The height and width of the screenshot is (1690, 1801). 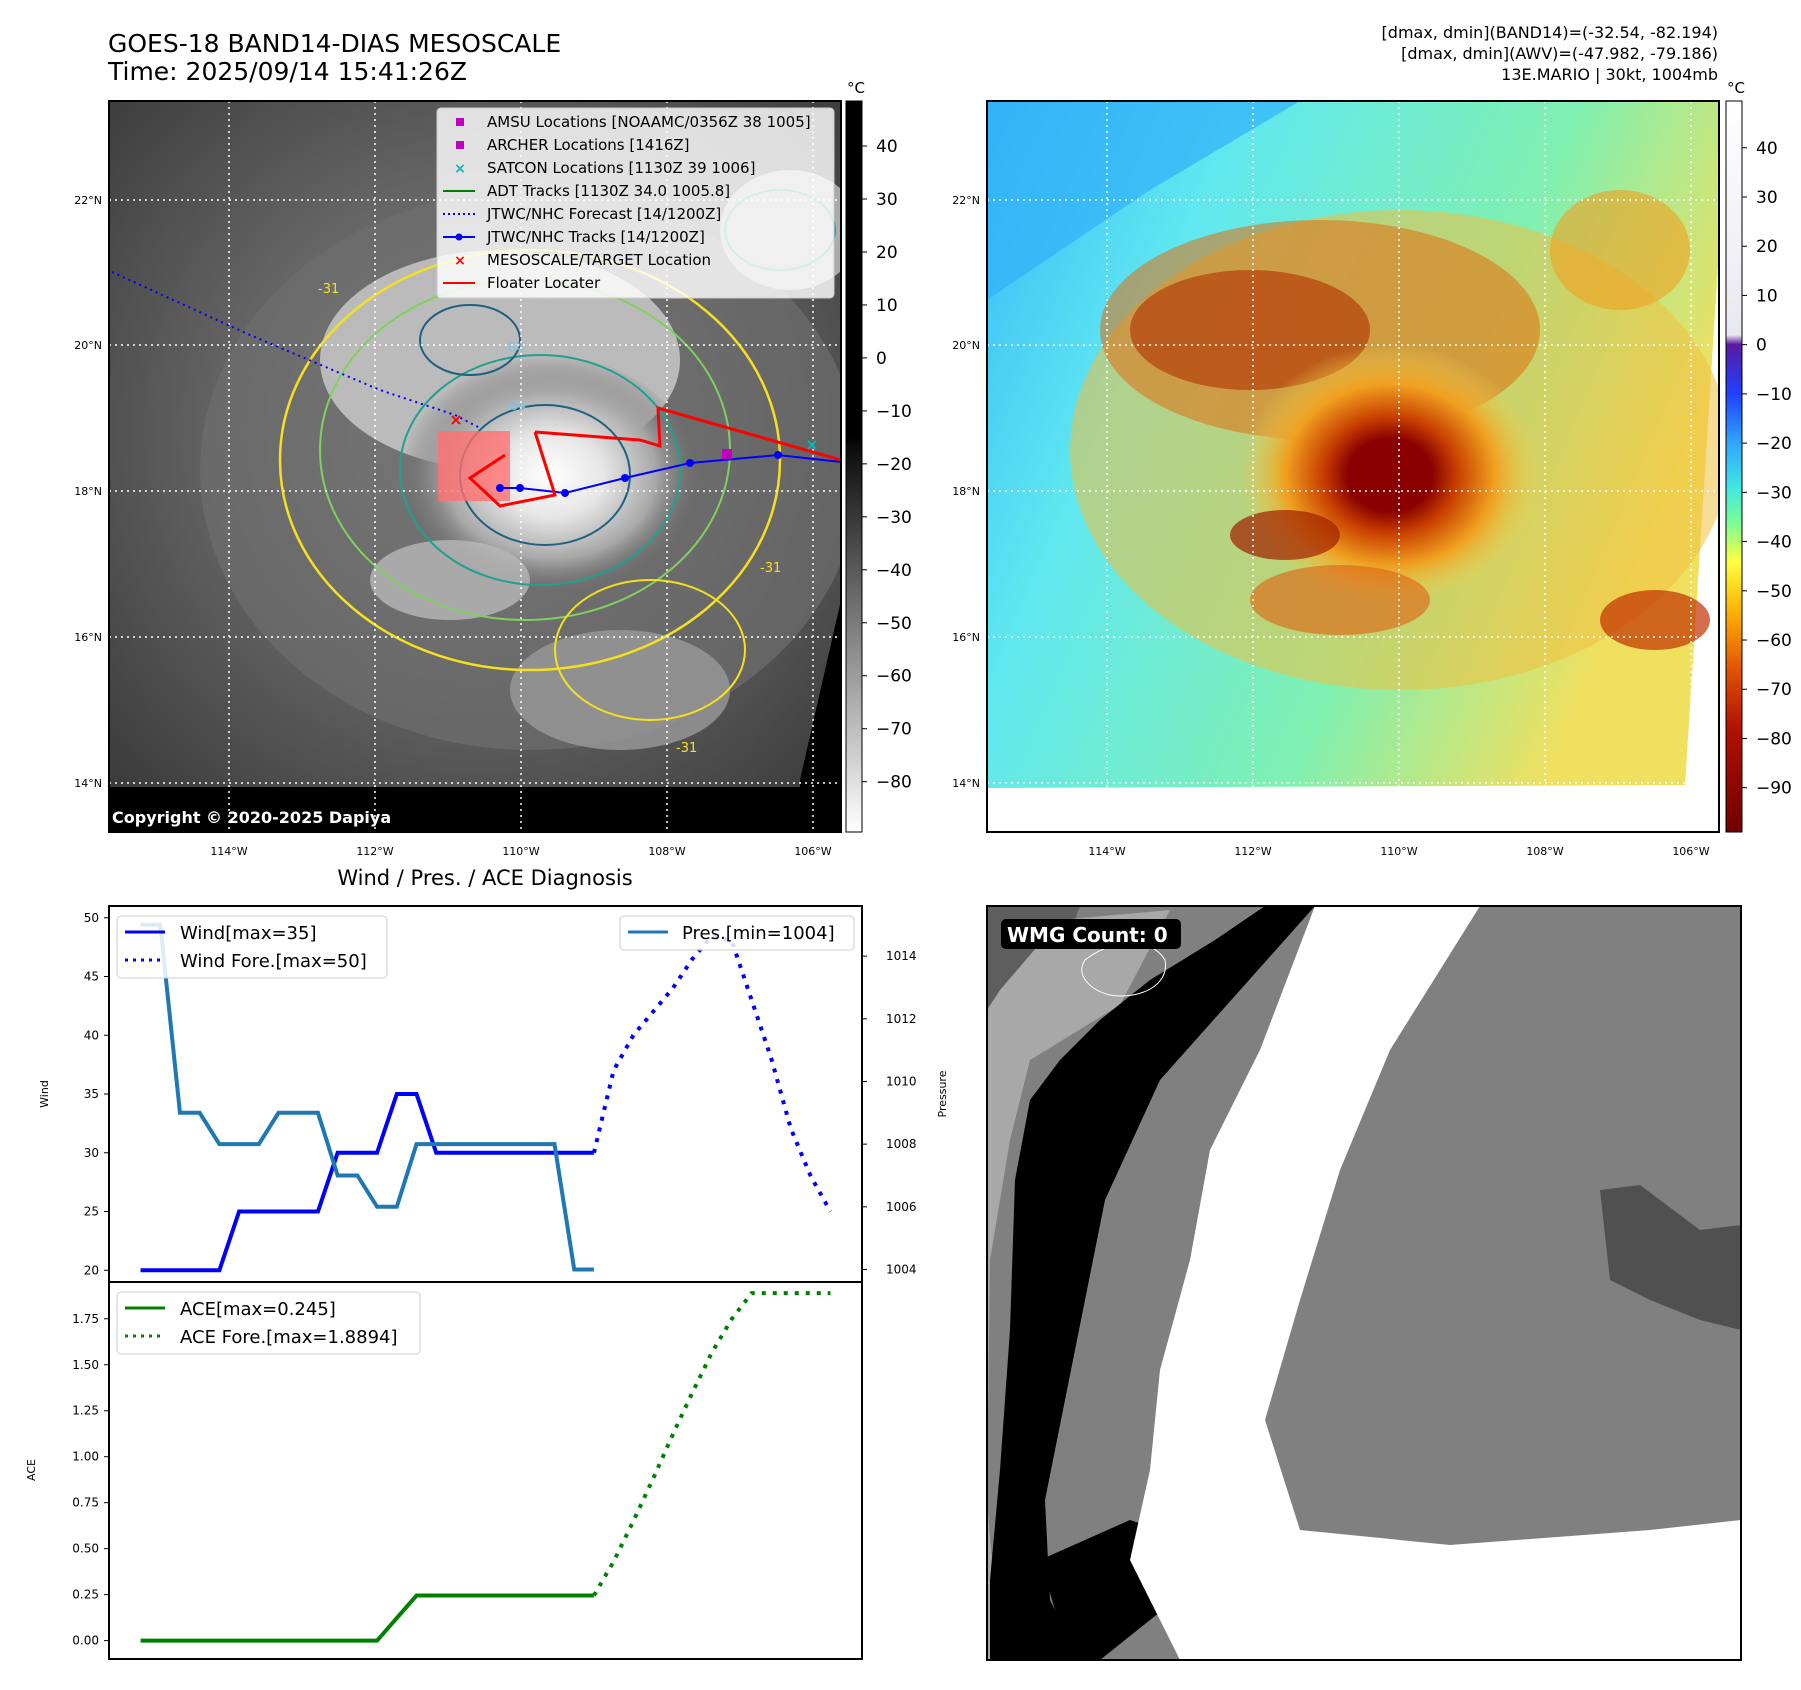 What do you see at coordinates (1767, 469) in the screenshot?
I see `color-colorbar-ticks: 40 30 20 10 0 −10 −20 −30 −40 −50 −60 −70 −80 −90` at bounding box center [1767, 469].